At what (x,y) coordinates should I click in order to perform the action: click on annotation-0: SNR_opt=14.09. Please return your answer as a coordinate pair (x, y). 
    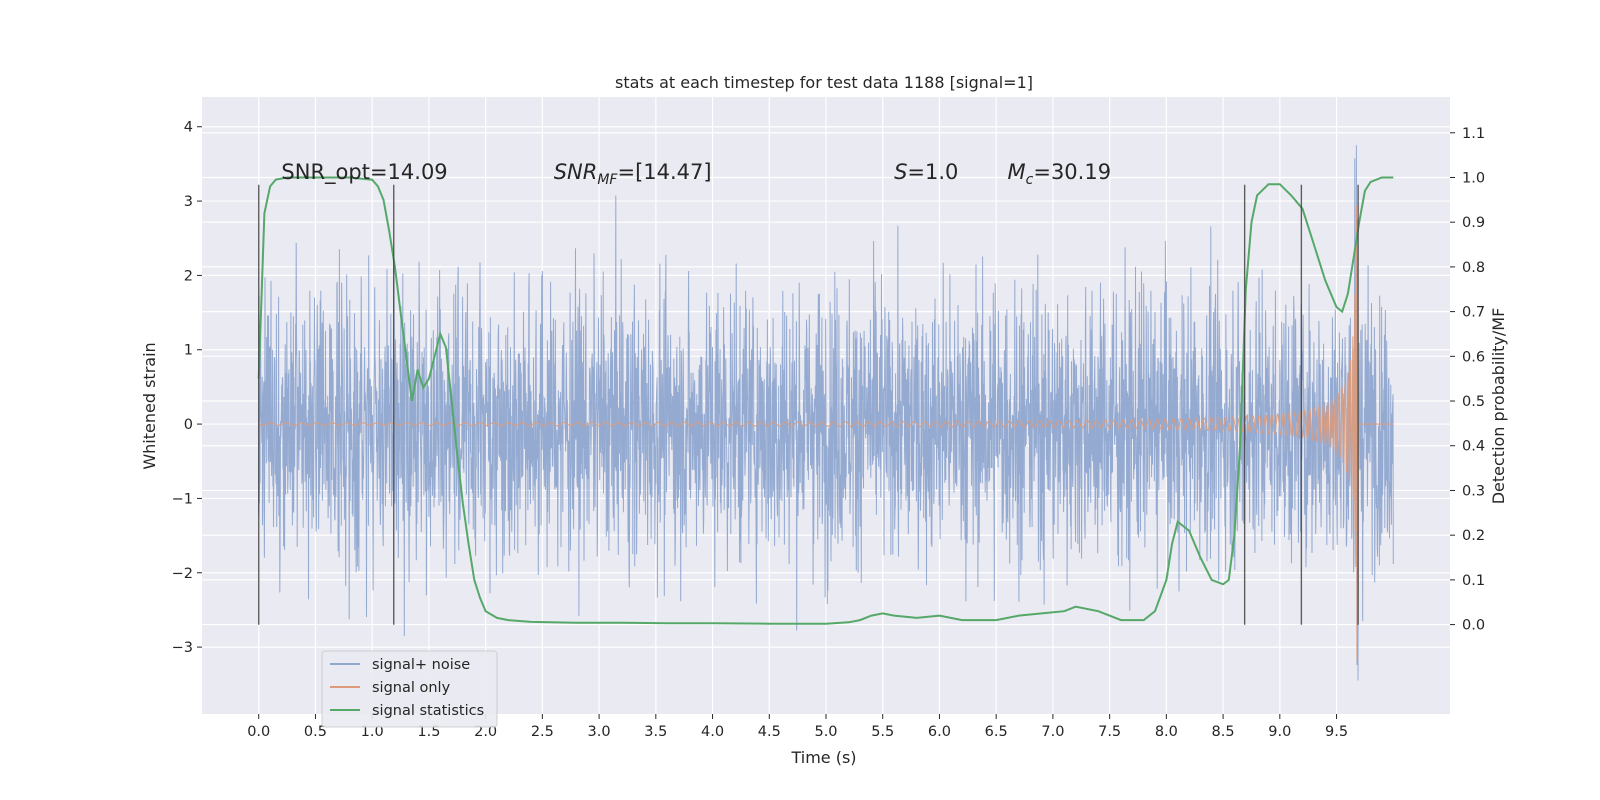
    Looking at the image, I should click on (364, 172).